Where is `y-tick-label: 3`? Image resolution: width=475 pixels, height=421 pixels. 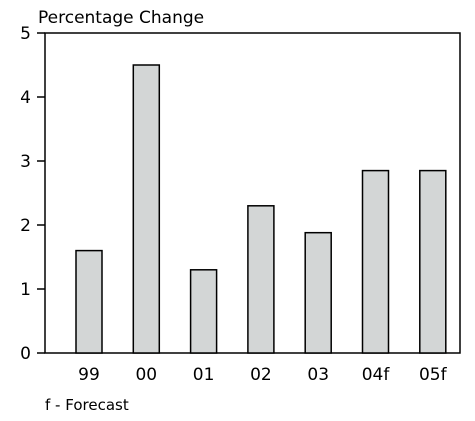 y-tick-label: 3 is located at coordinates (25, 162).